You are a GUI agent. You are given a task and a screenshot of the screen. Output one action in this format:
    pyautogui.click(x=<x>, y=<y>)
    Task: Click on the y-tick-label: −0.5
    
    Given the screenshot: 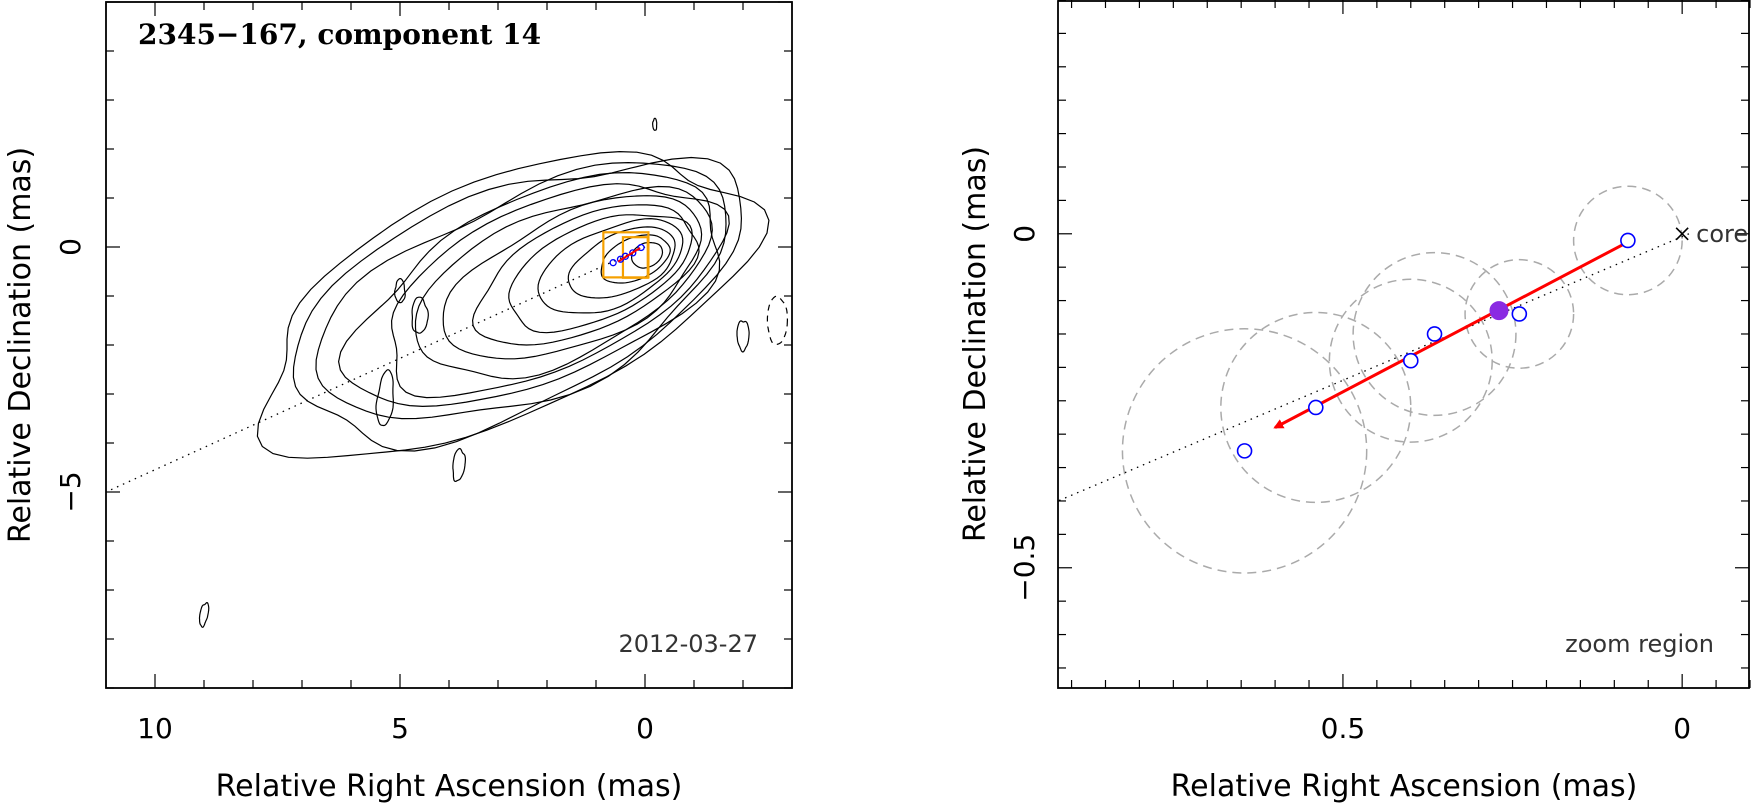 What is the action you would take?
    pyautogui.click(x=1024, y=568)
    